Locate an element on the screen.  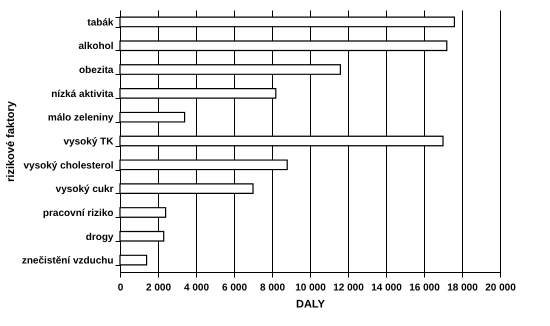
y-tick-label: znečistění vzduchu is located at coordinates (68, 261).